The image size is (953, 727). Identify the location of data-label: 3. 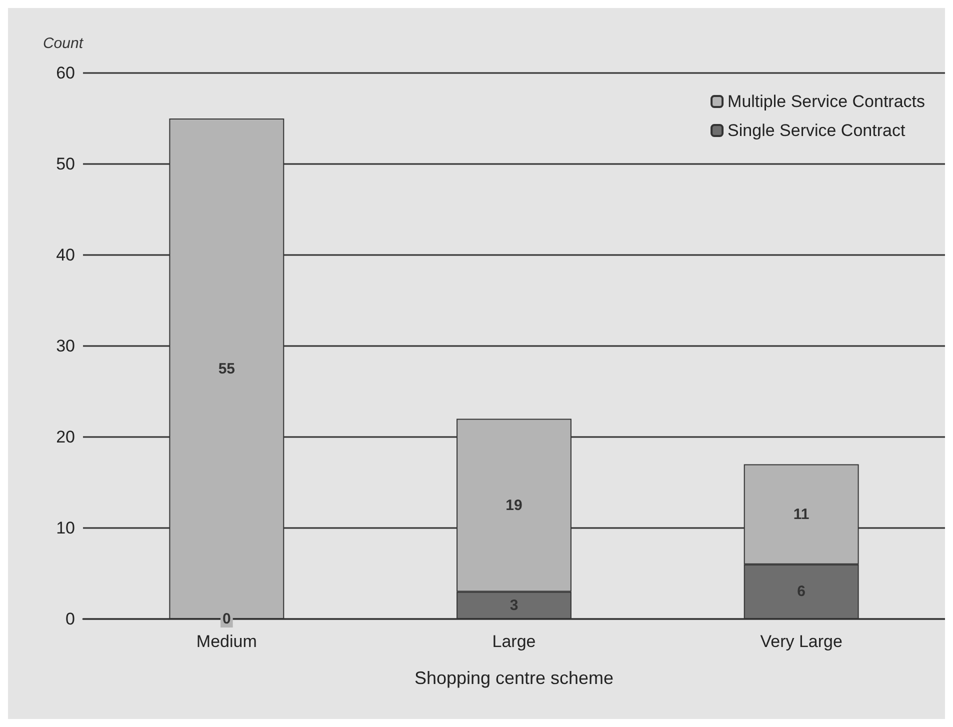
(514, 605).